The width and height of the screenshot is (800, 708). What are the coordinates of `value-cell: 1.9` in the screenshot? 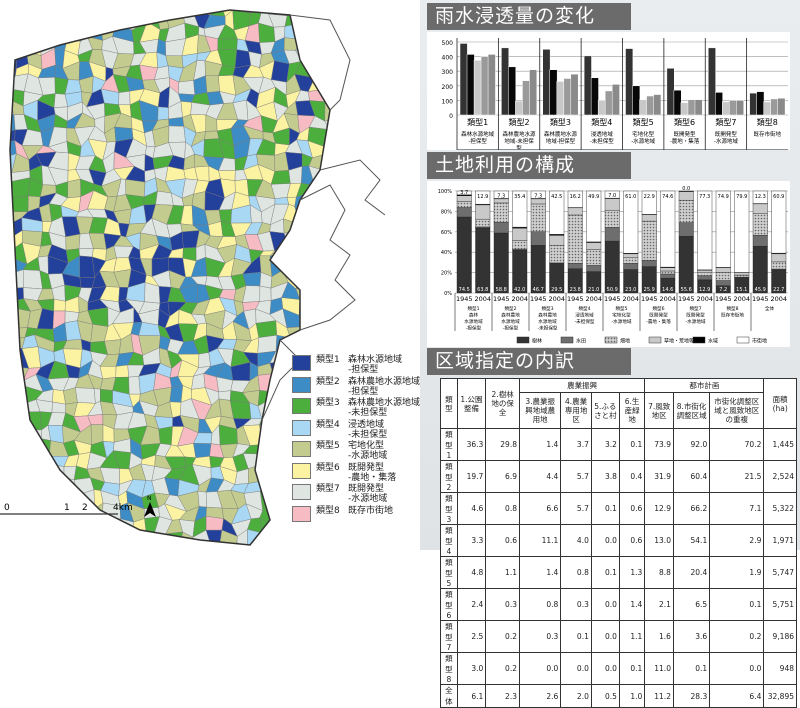 It's located at (737, 573).